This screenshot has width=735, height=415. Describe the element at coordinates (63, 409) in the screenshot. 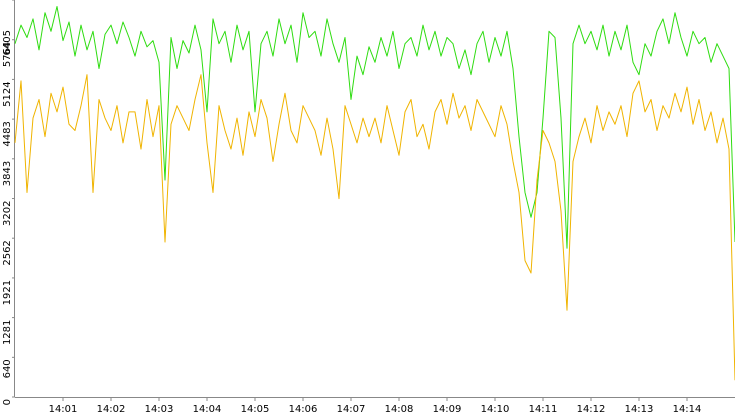

I see `x-tick-label: 14:01` at that location.